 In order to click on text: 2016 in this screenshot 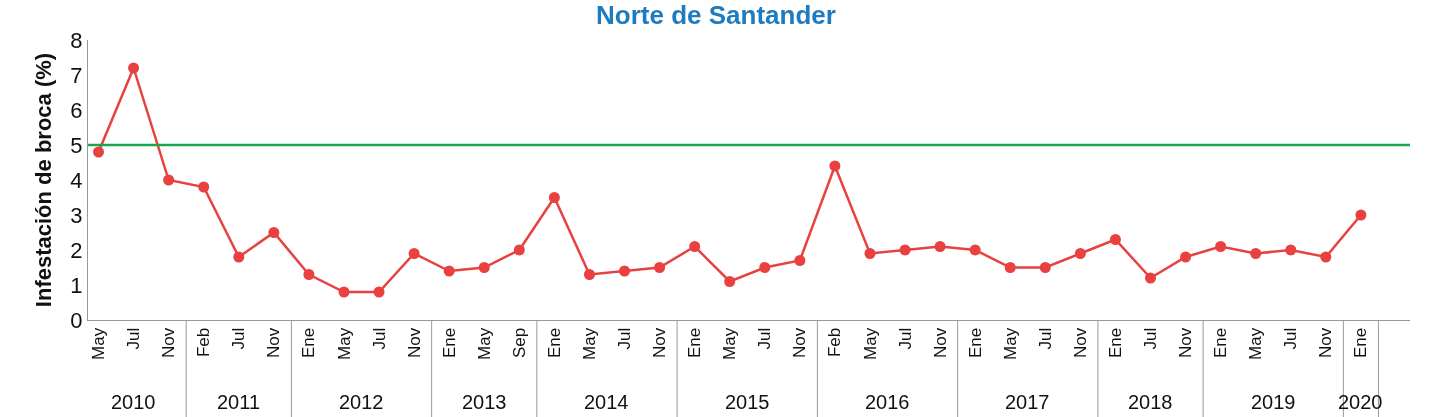, I will do `click(887, 402)`.